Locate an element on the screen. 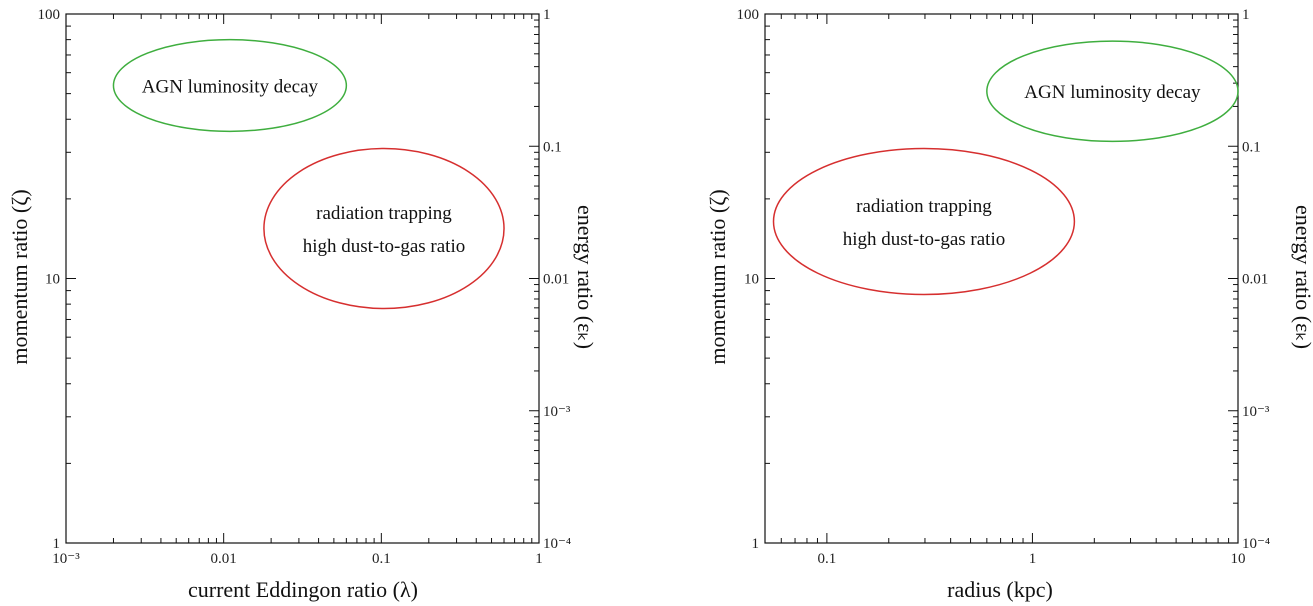 Image resolution: width=1313 pixels, height=606 pixels. right-chart-x-tick-label: 10 is located at coordinates (1238, 559).